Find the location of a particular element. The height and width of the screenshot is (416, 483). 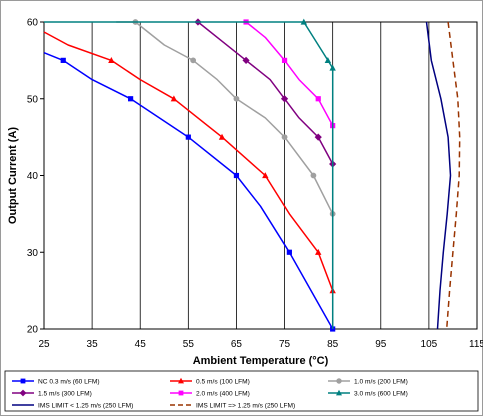

legend-entry: 1.0 m/s (200 LFM) is located at coordinates (368, 381).